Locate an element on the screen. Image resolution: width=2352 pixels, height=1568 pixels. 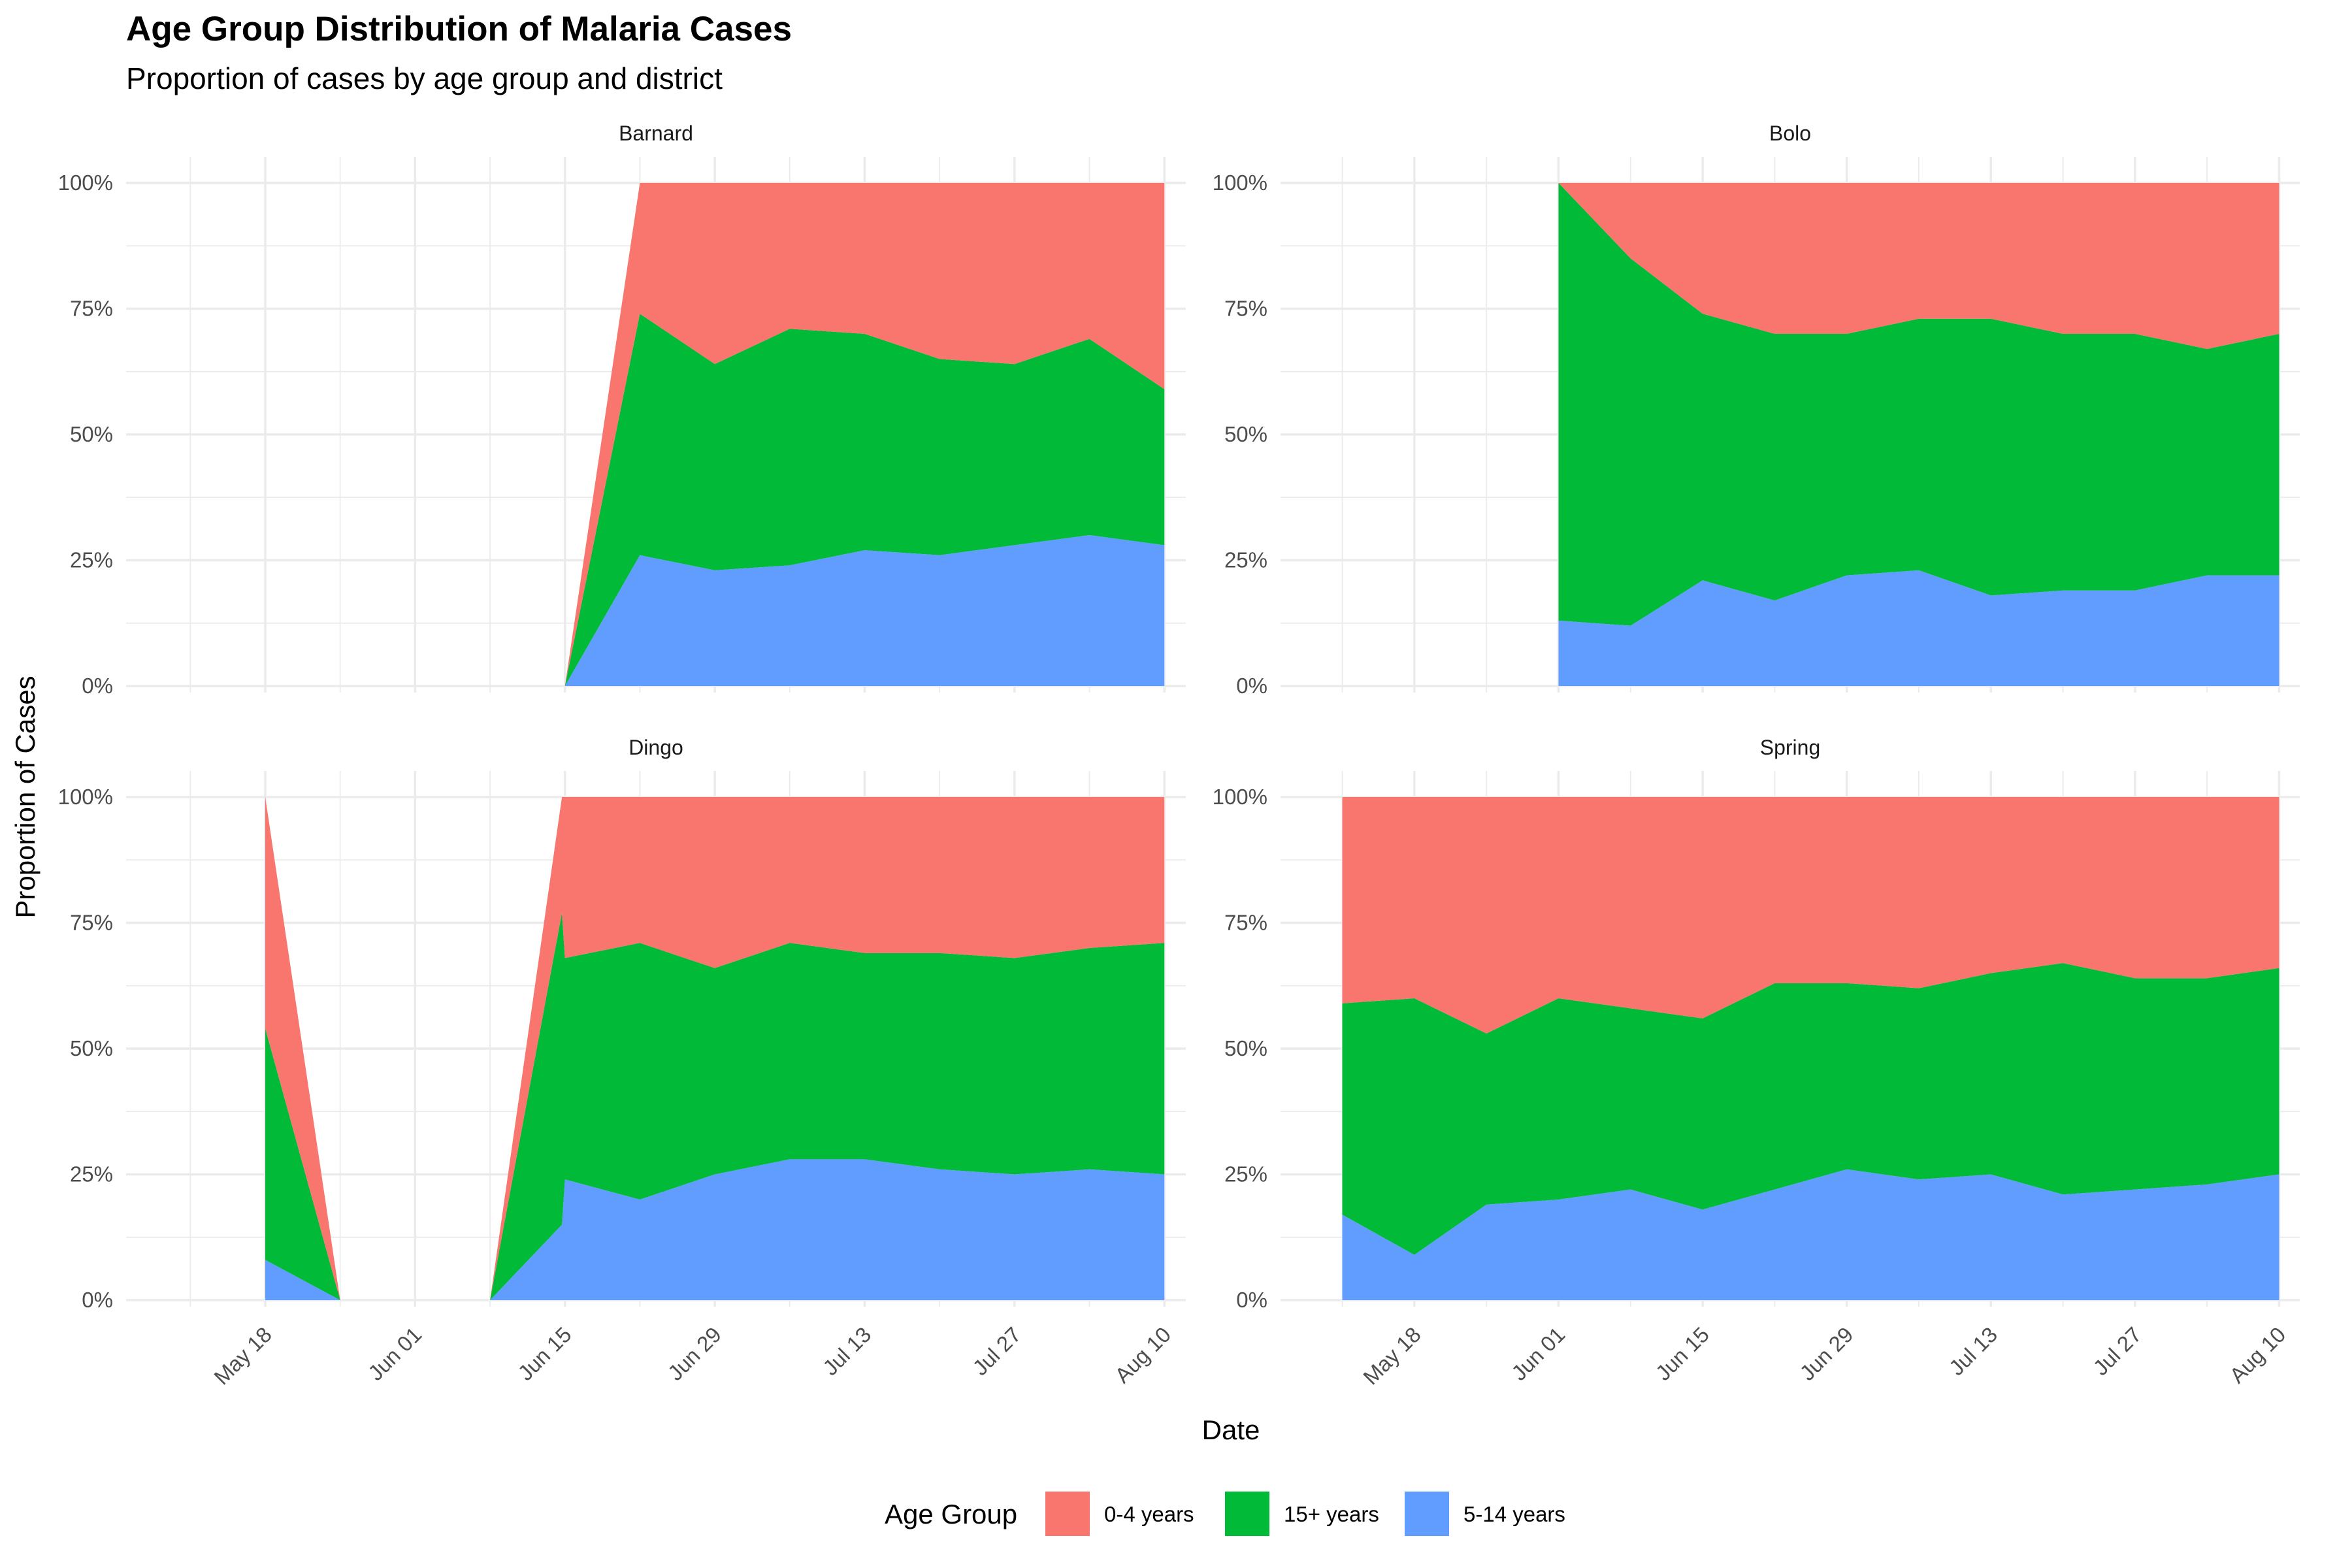
panel-title: Bolo is located at coordinates (1790, 133).